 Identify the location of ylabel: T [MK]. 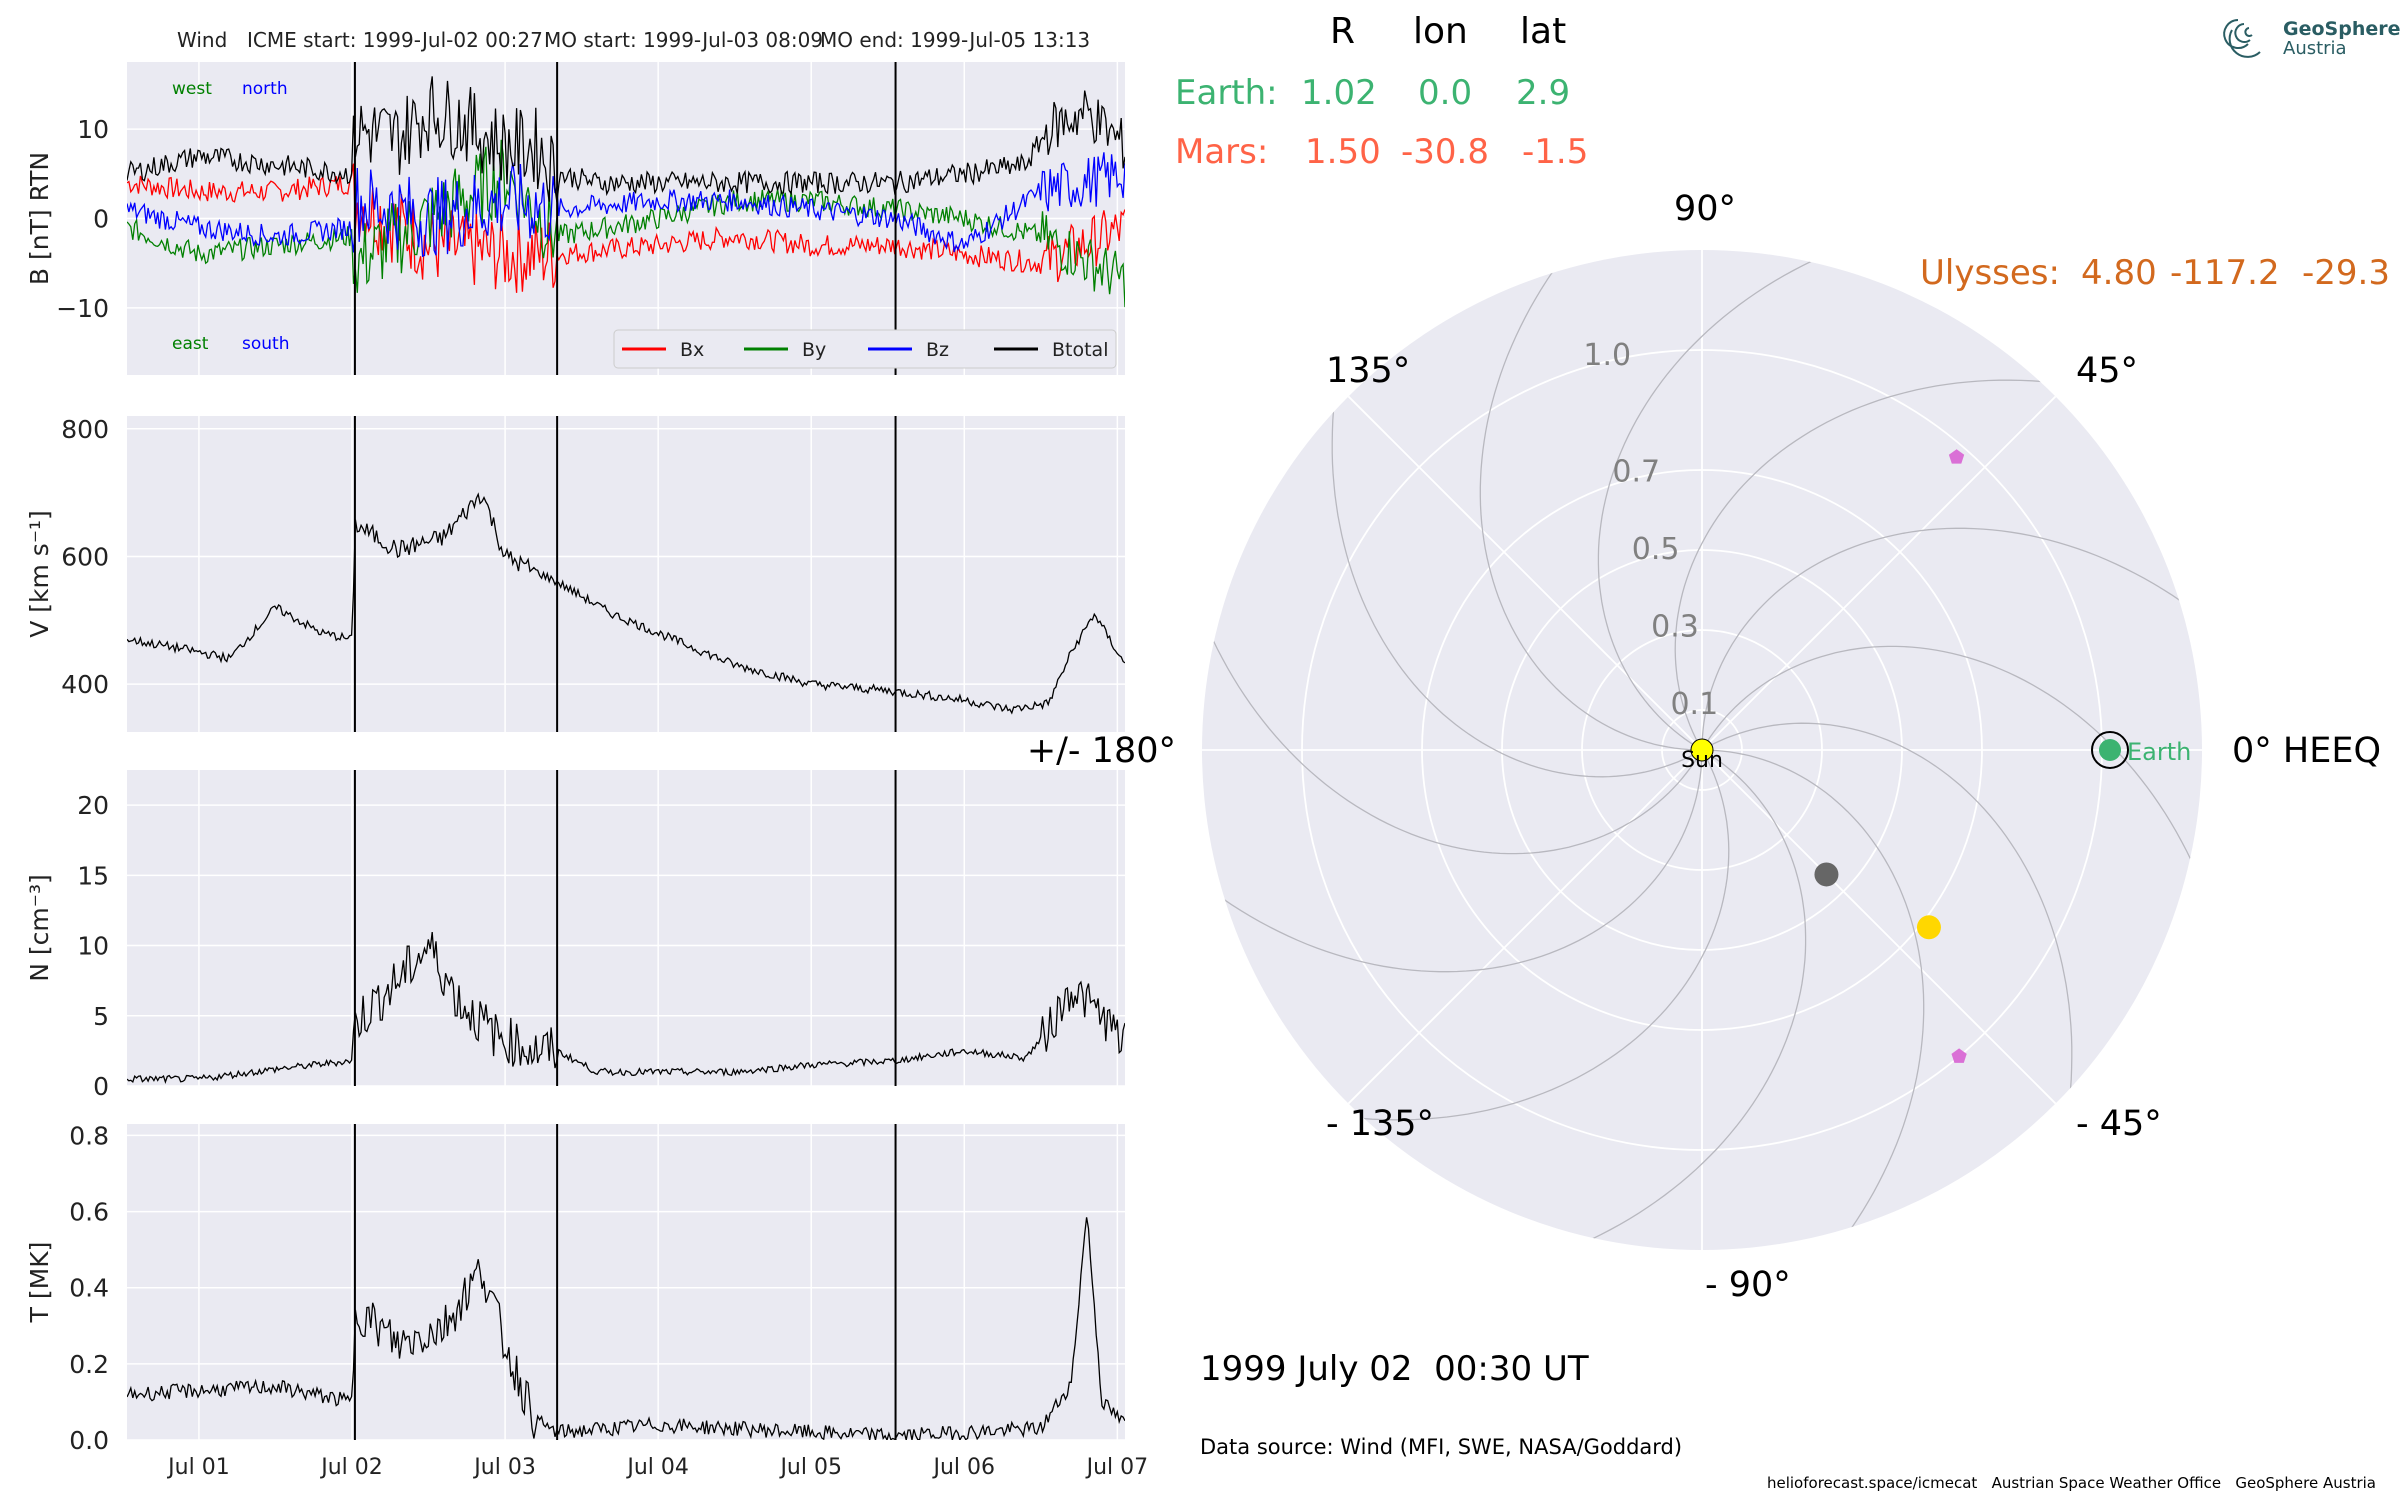
(39, 1283).